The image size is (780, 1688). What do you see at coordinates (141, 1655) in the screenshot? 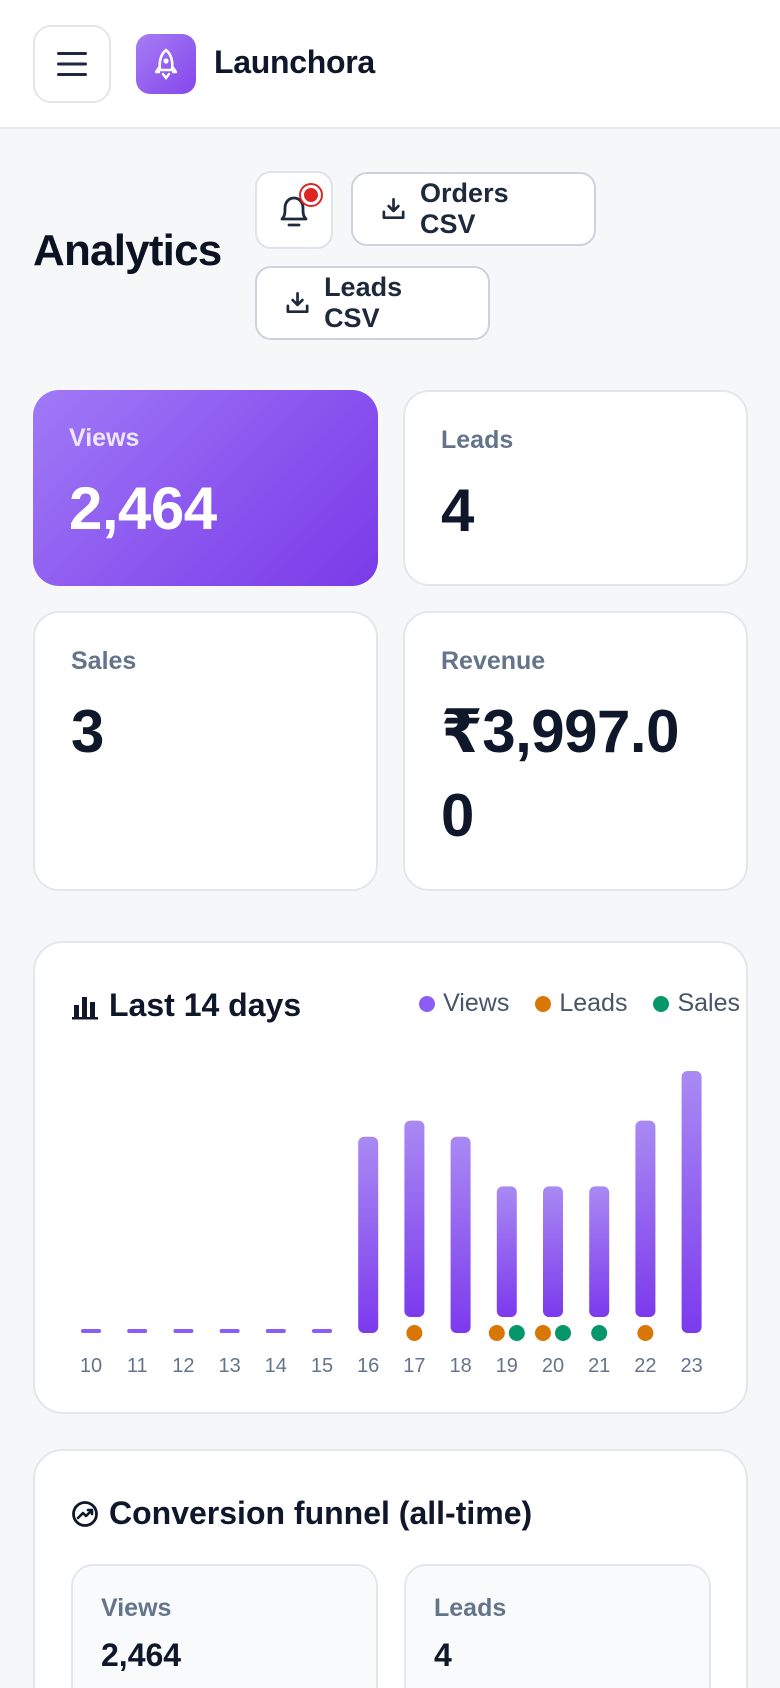
I see `funnel-value: 2,464` at bounding box center [141, 1655].